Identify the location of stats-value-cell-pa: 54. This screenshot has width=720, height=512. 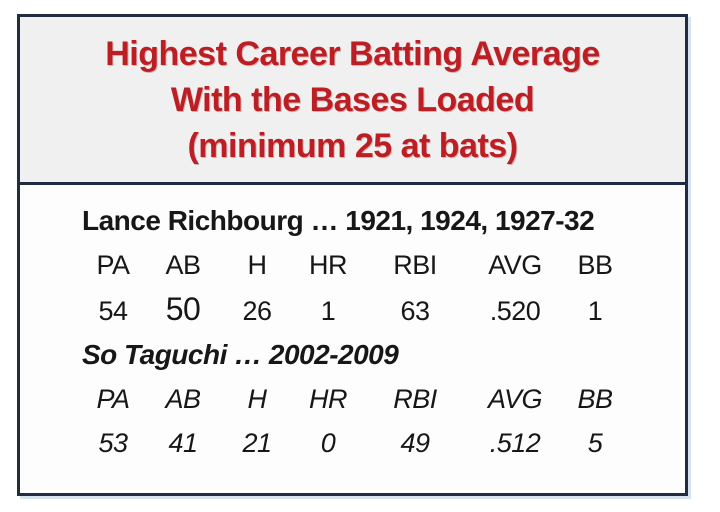
(113, 311).